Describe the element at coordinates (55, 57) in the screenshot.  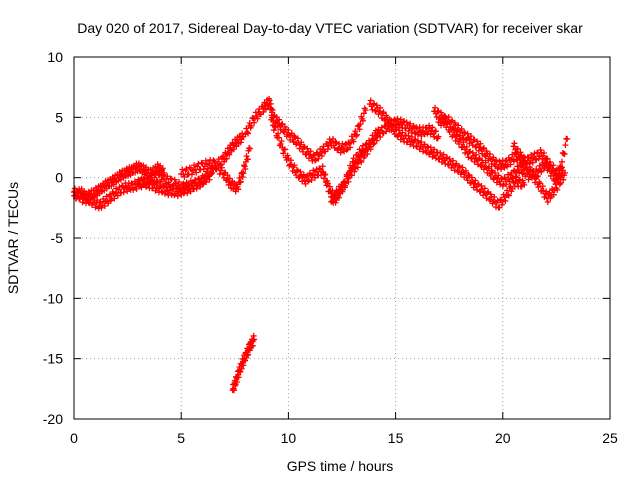
I see `y-tick-label: 10` at that location.